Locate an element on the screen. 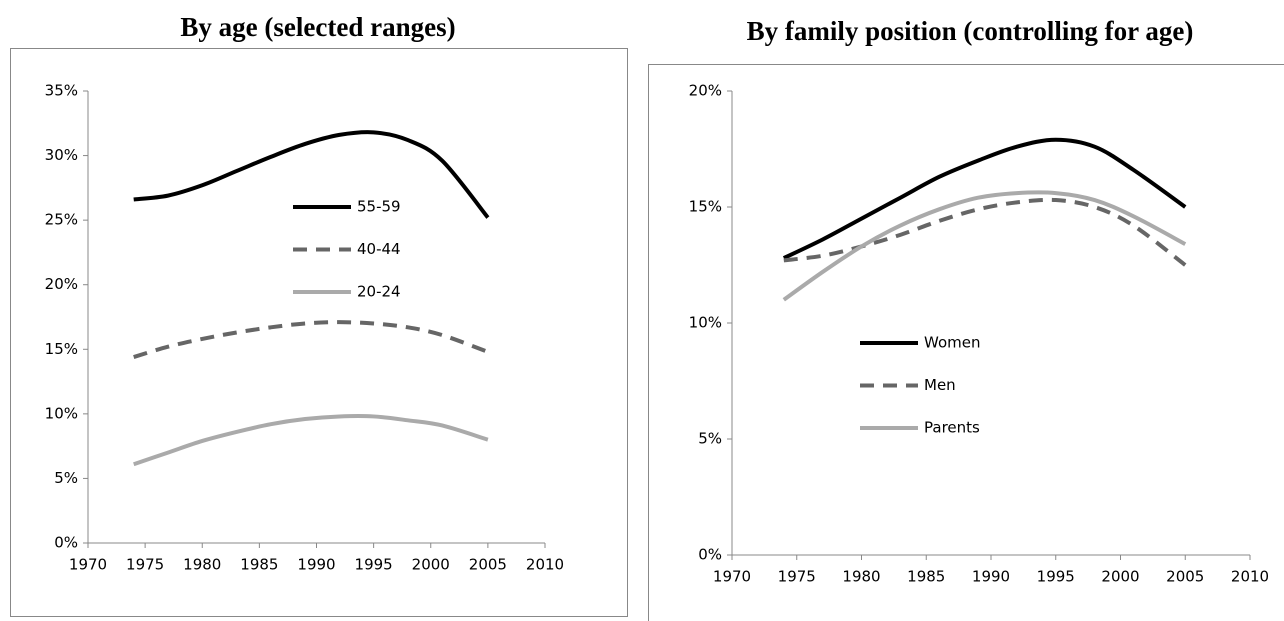 The width and height of the screenshot is (1284, 621). legend-label: Parents is located at coordinates (952, 428).